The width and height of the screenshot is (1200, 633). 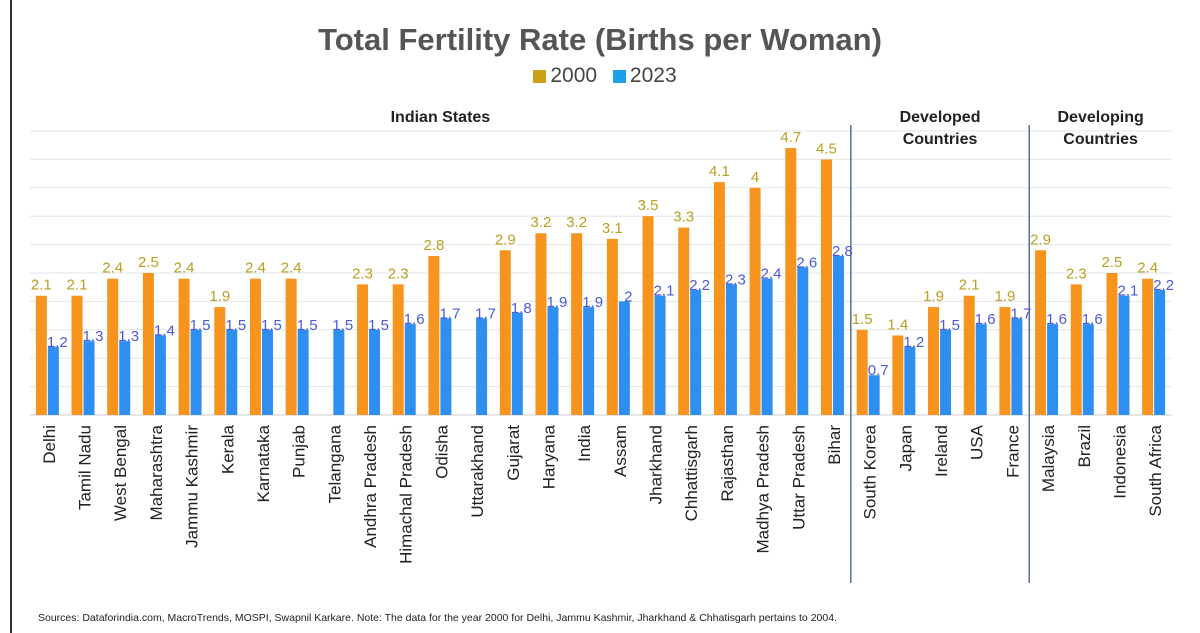 What do you see at coordinates (1101, 117) in the screenshot?
I see `group-label: Developing` at bounding box center [1101, 117].